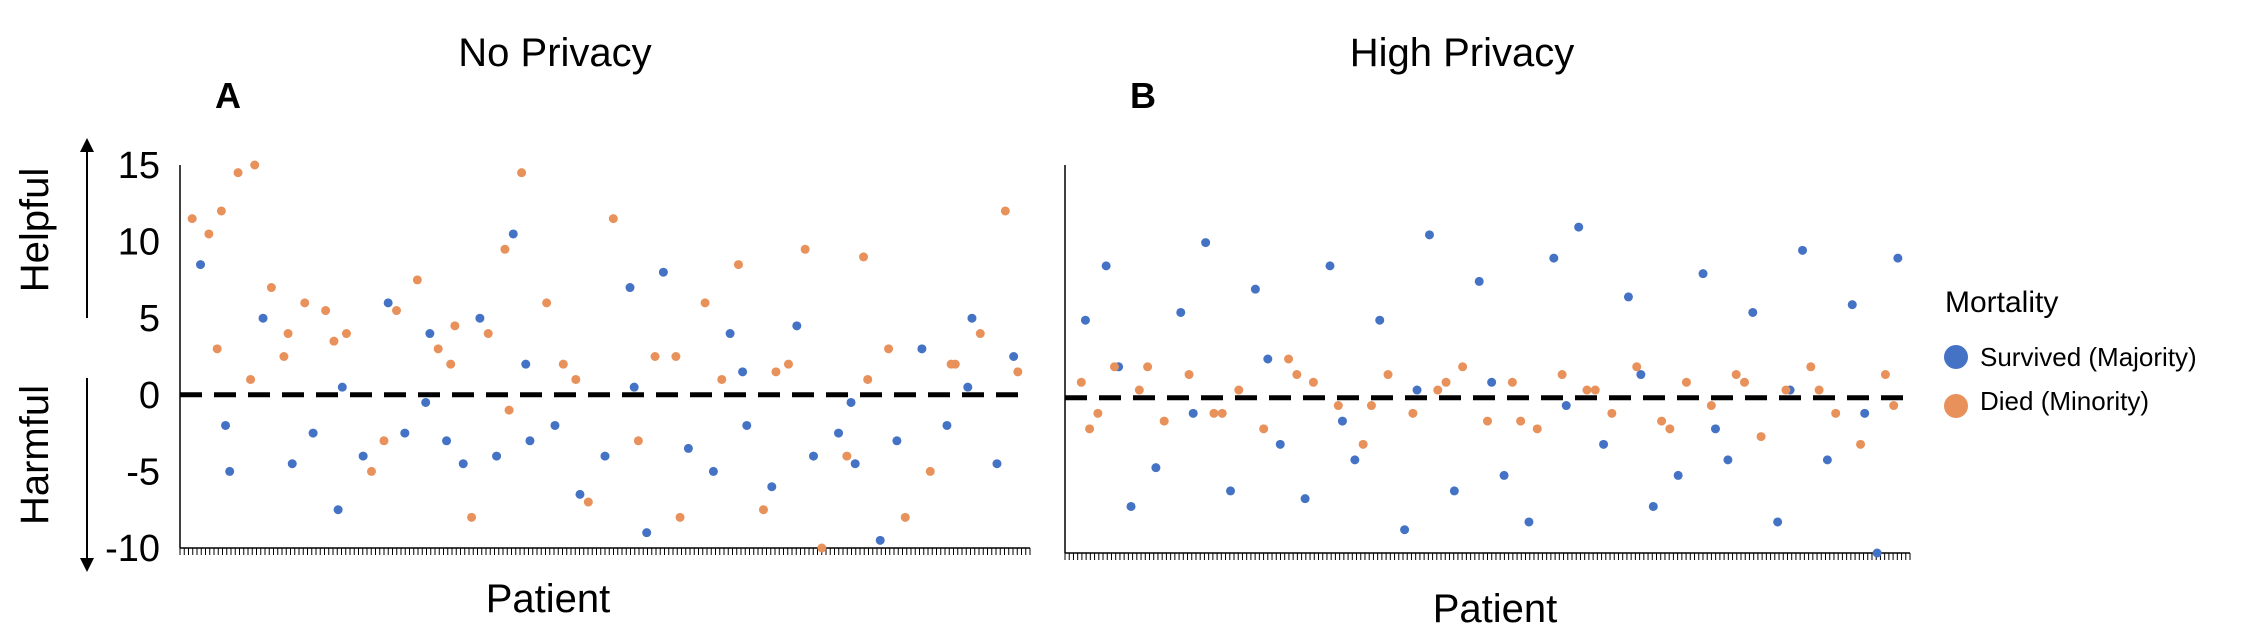 The height and width of the screenshot is (640, 2266). I want to click on panel-a-y-tick-label: -10, so click(132, 549).